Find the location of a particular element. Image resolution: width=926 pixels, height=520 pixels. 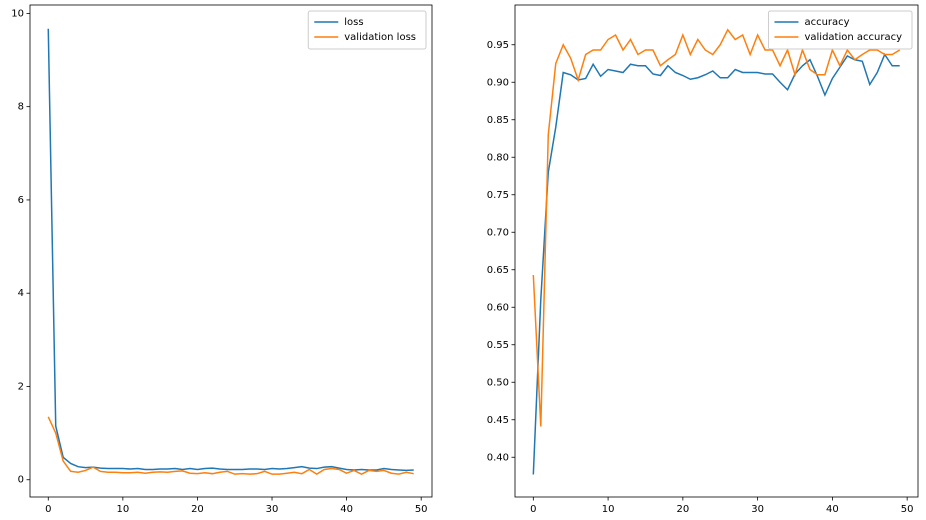

legend: accuracy validation accuracy is located at coordinates (840, 30).